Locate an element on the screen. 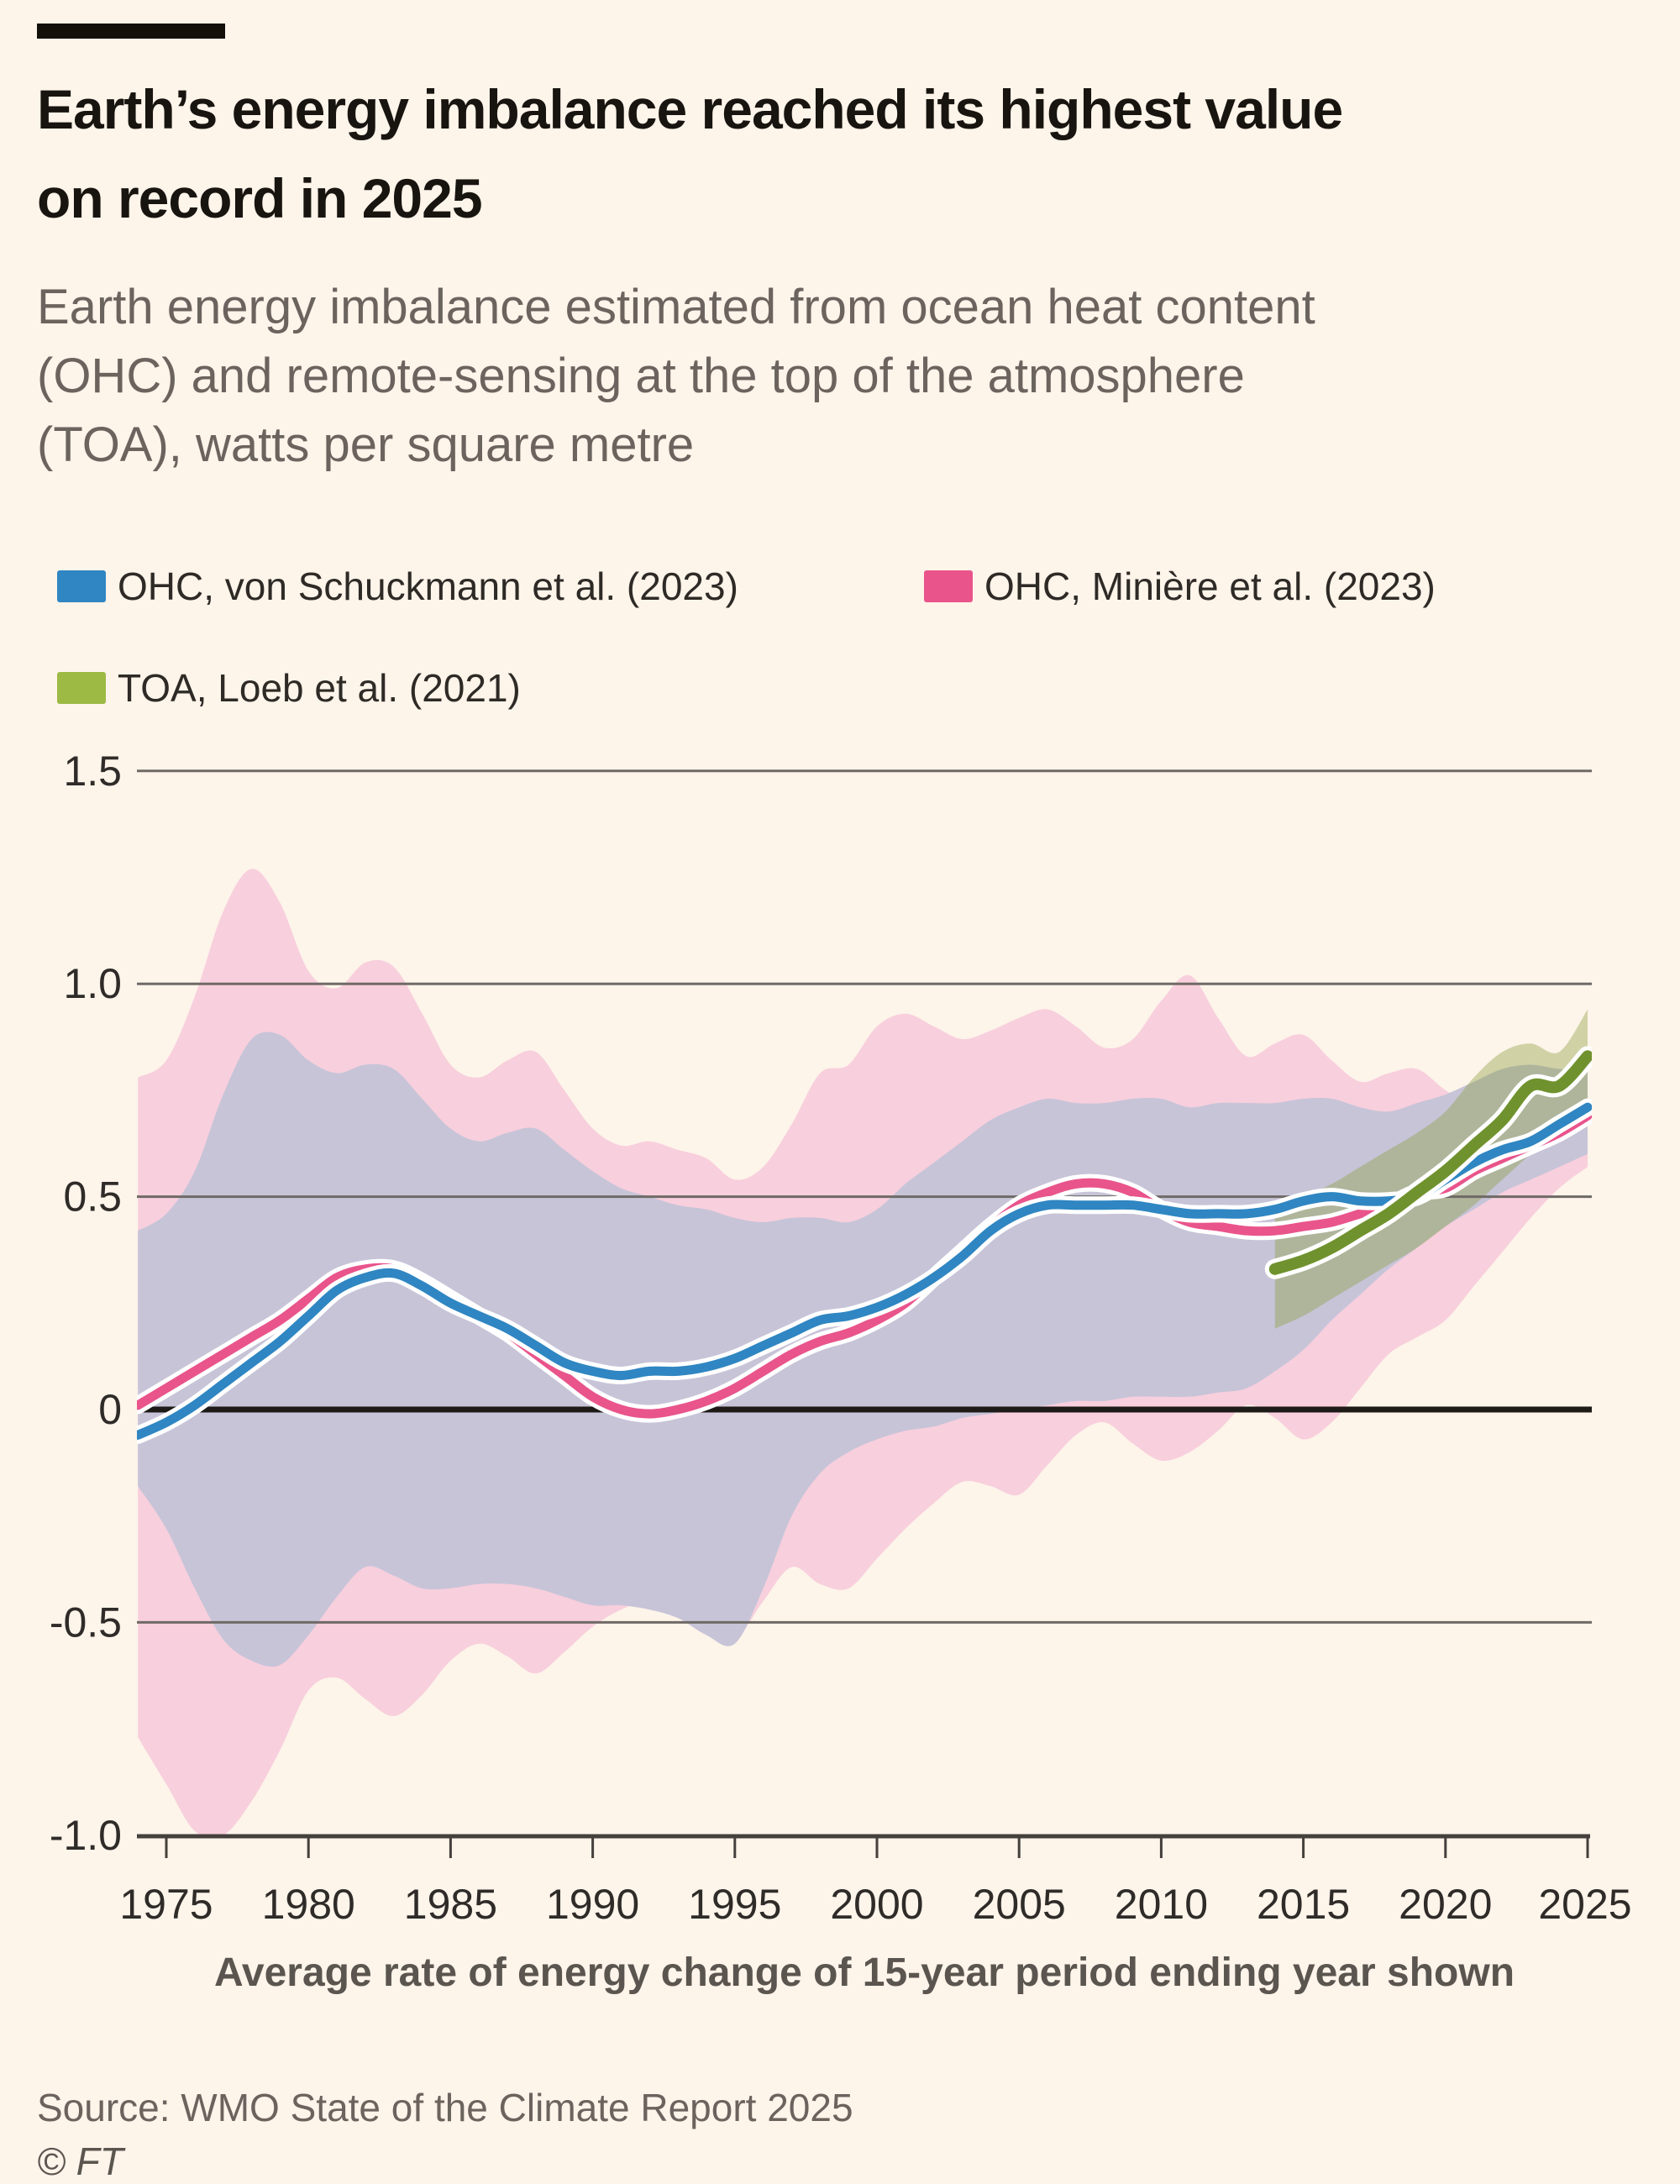  ohc-von-schuckmann-line-stroke is located at coordinates (864, 1271).